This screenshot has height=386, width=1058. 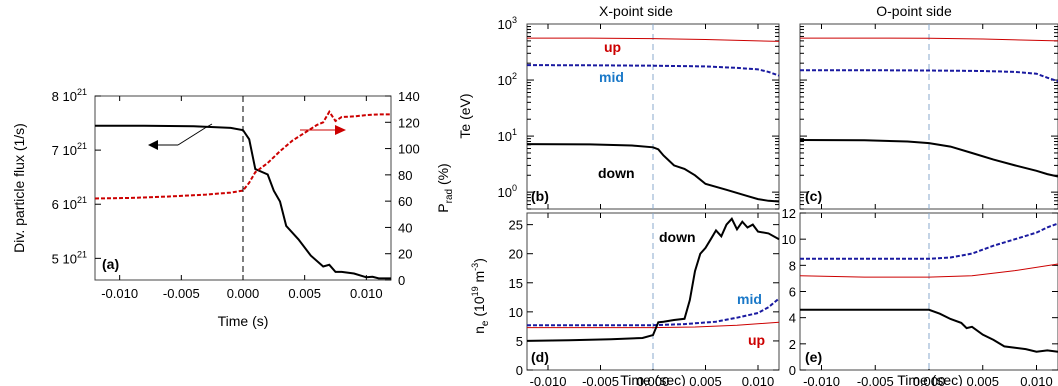 I want to click on panel-a-ytick-left-label: 6 1021, so click(x=69, y=203).